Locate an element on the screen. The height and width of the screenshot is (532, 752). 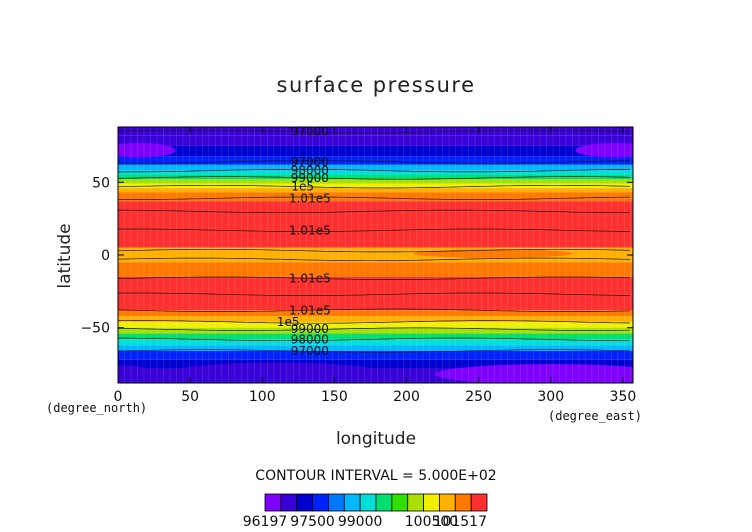
y-axis-label: latitude is located at coordinates (65, 255).